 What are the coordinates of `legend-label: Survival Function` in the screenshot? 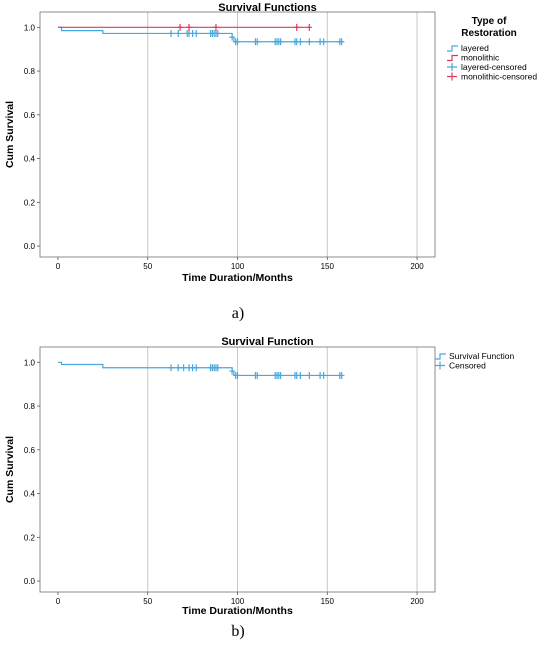 It's located at (481, 356).